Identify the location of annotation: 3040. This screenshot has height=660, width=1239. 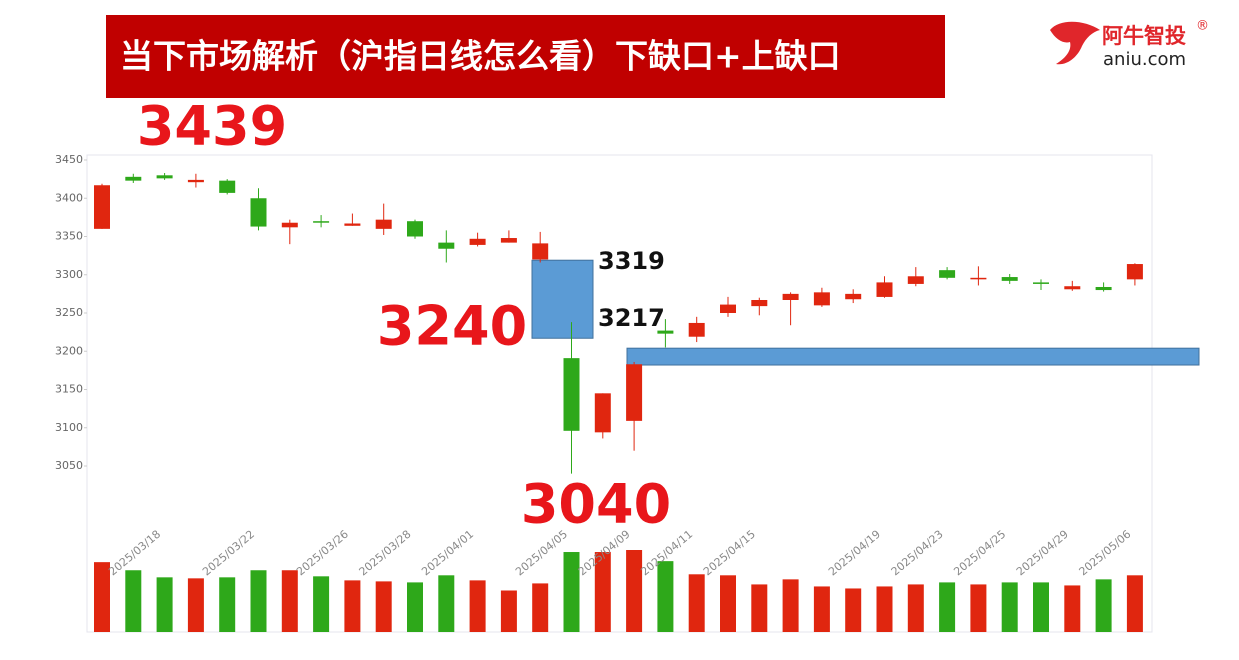
(596, 504).